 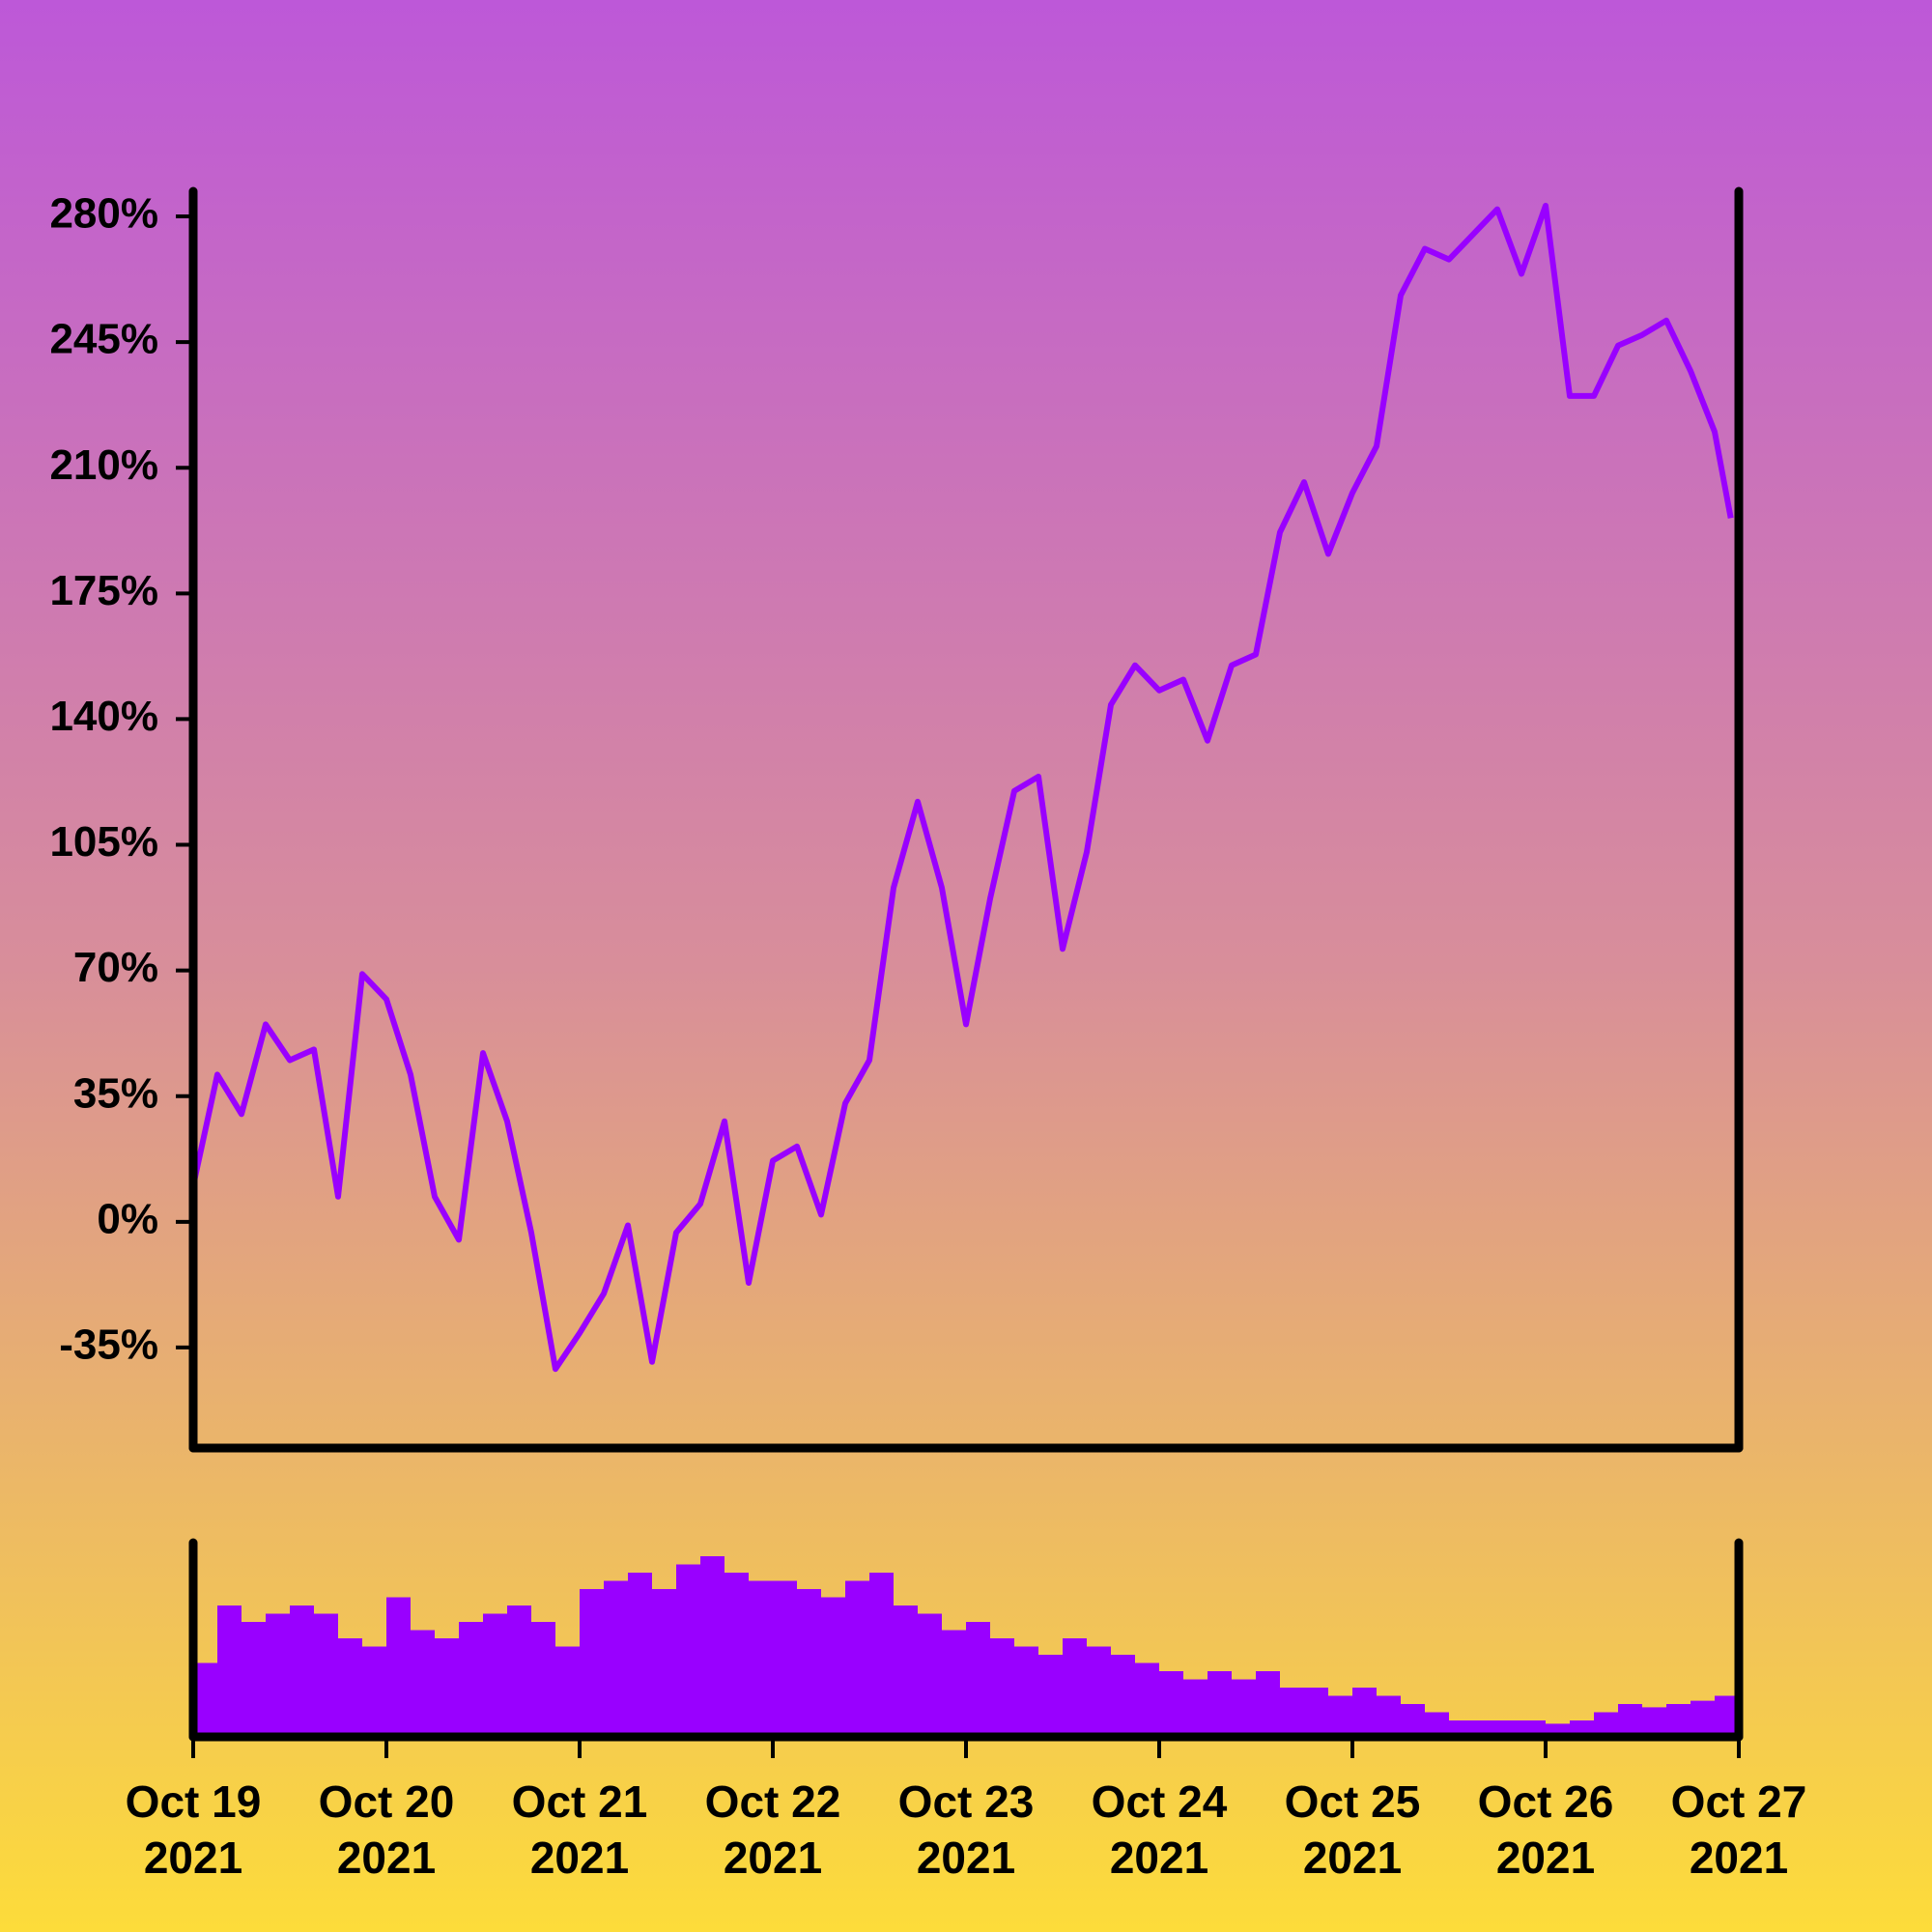 What do you see at coordinates (103, 842) in the screenshot?
I see `y-tick-label: 105%` at bounding box center [103, 842].